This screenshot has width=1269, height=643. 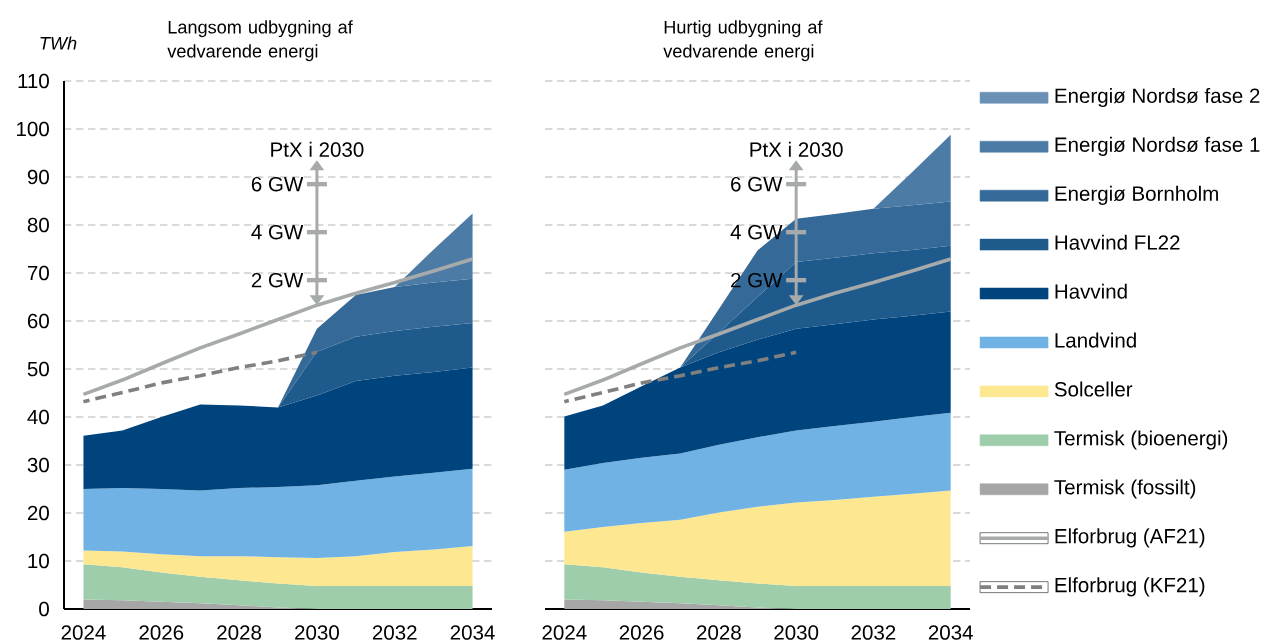 I want to click on chart-title: Langsom udbygning af vedvarende energi, so click(x=260, y=41).